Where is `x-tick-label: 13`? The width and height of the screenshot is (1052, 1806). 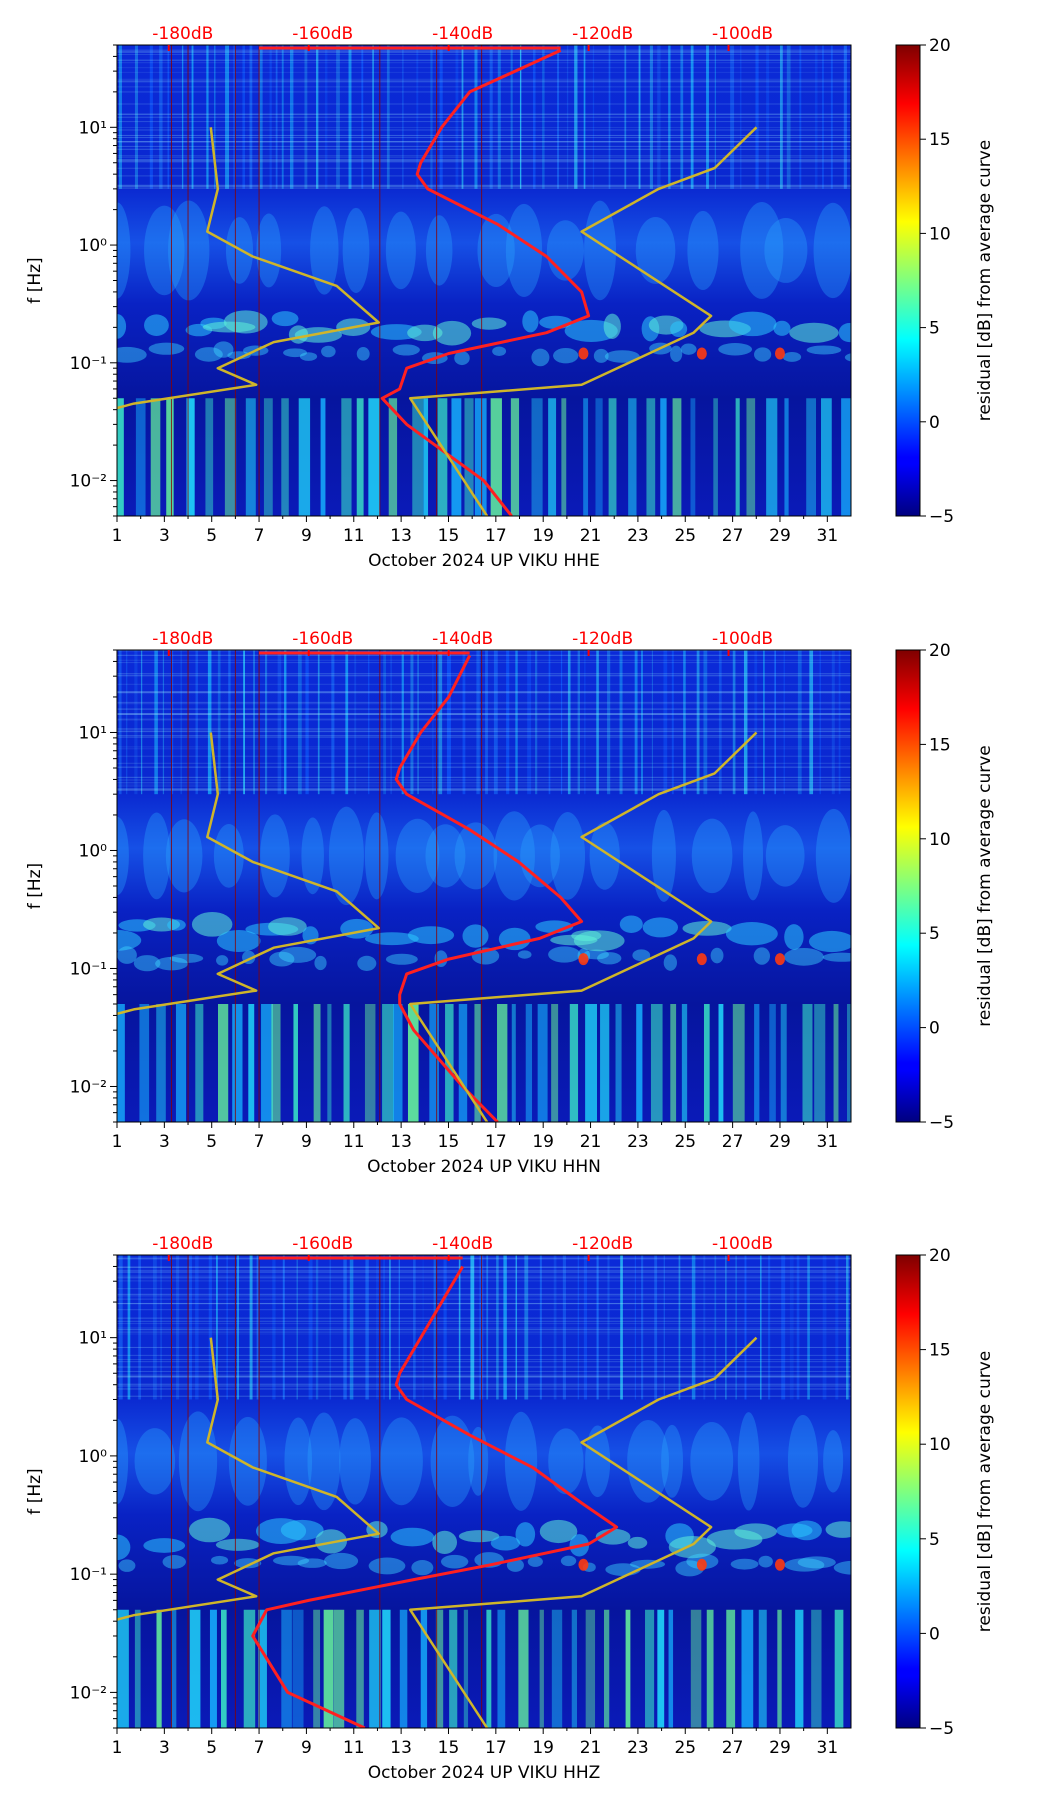
x-tick-label: 13 is located at coordinates (401, 1748).